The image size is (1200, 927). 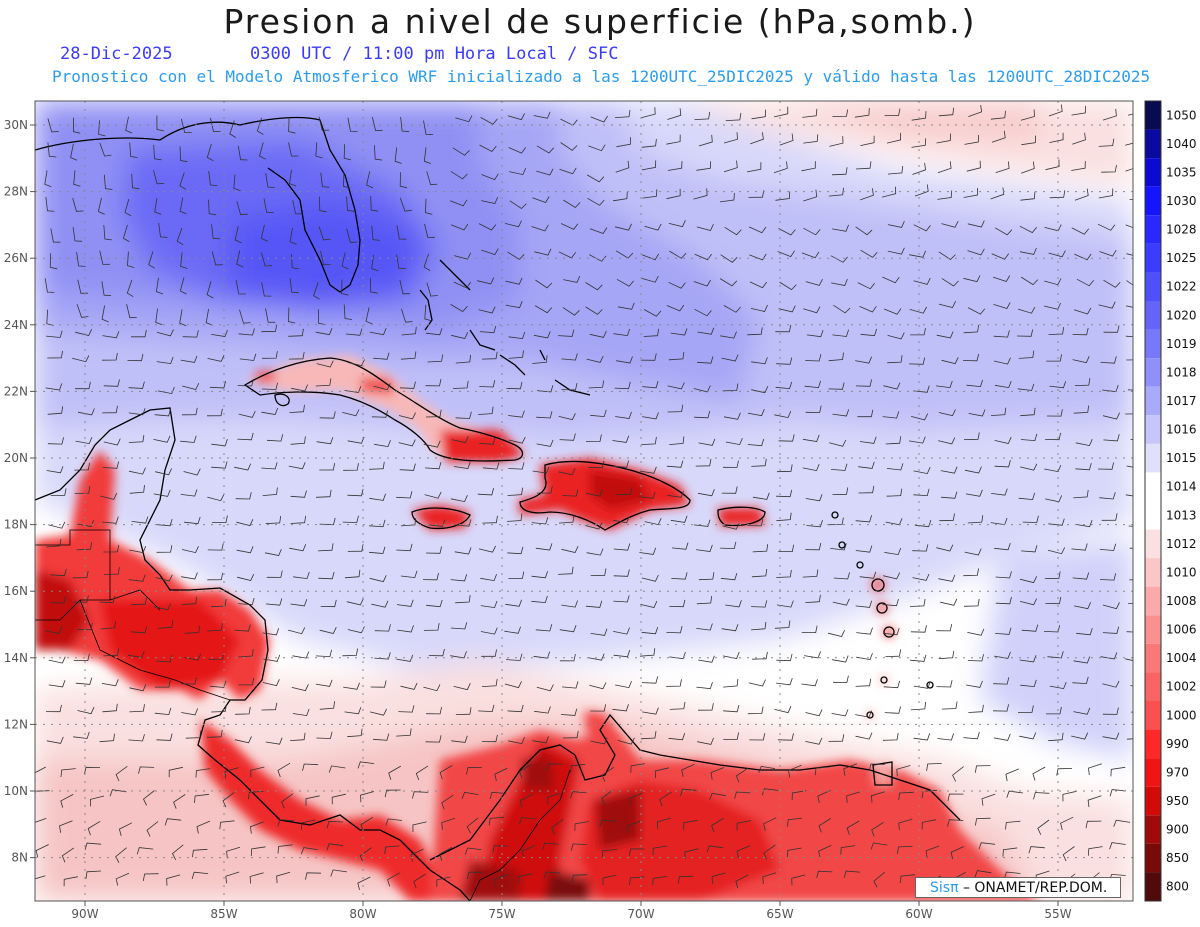 What do you see at coordinates (1177, 744) in the screenshot?
I see `colorbar-label: 990` at bounding box center [1177, 744].